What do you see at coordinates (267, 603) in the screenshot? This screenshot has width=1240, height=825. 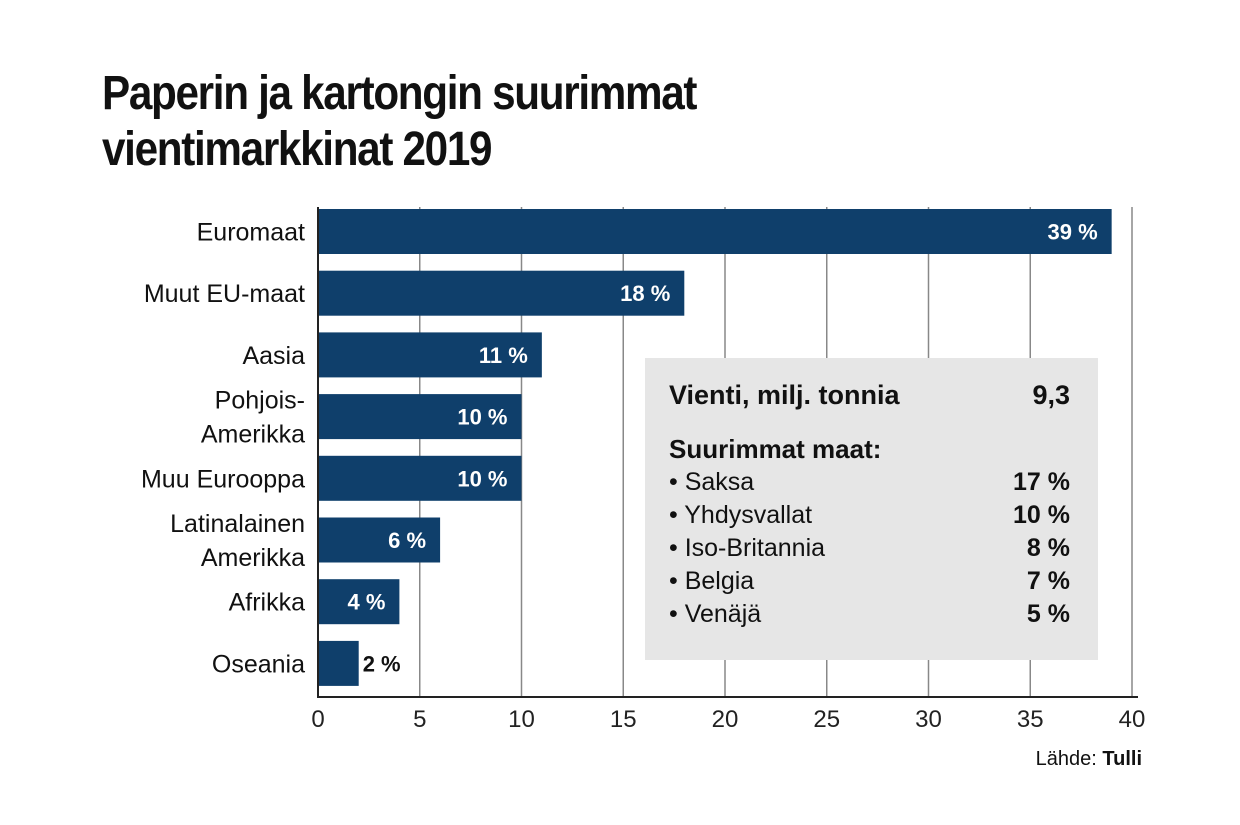 I see `category-label: Afrikka` at bounding box center [267, 603].